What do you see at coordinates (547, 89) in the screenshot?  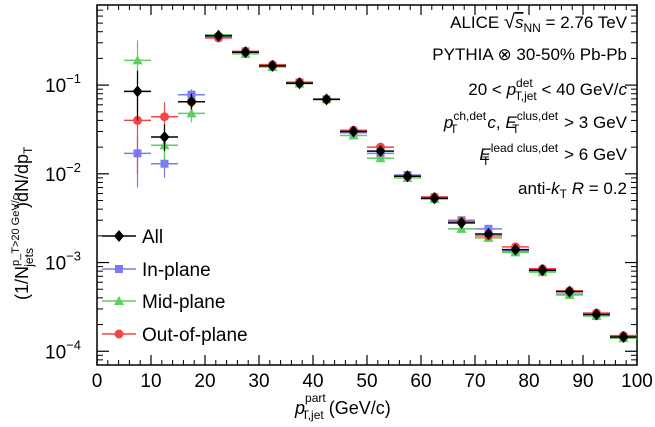 I see `annotation-line-3: 20 < pdet T,jet < 40 GeV/c` at bounding box center [547, 89].